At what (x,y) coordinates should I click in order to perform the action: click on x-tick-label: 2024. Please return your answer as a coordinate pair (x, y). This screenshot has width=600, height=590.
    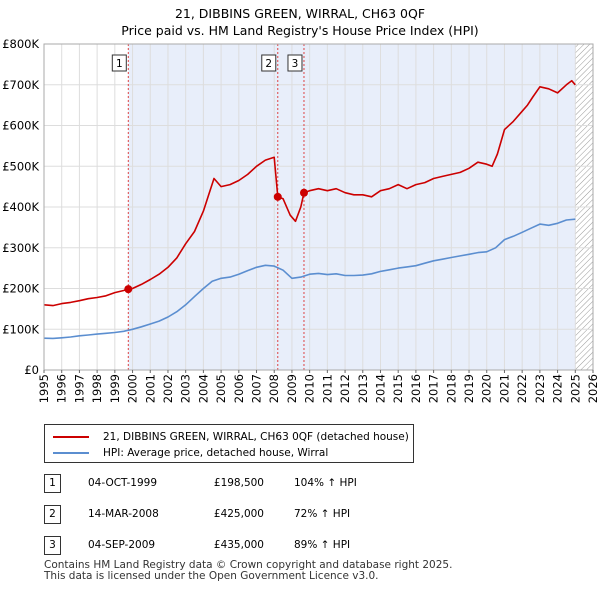
    Looking at the image, I should click on (558, 388).